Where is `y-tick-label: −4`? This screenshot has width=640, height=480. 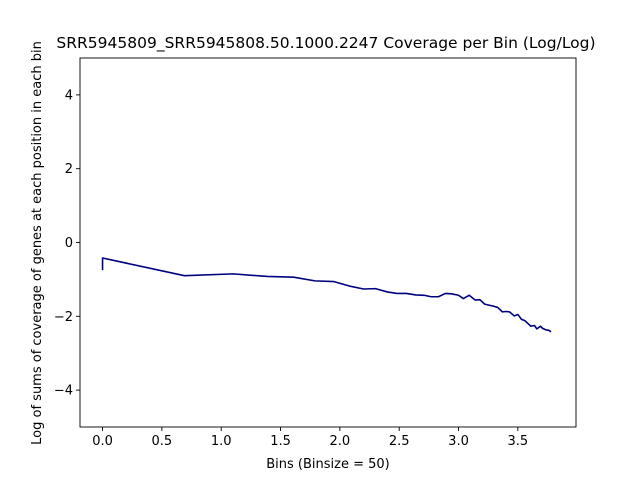
y-tick-label: −4 is located at coordinates (63, 391).